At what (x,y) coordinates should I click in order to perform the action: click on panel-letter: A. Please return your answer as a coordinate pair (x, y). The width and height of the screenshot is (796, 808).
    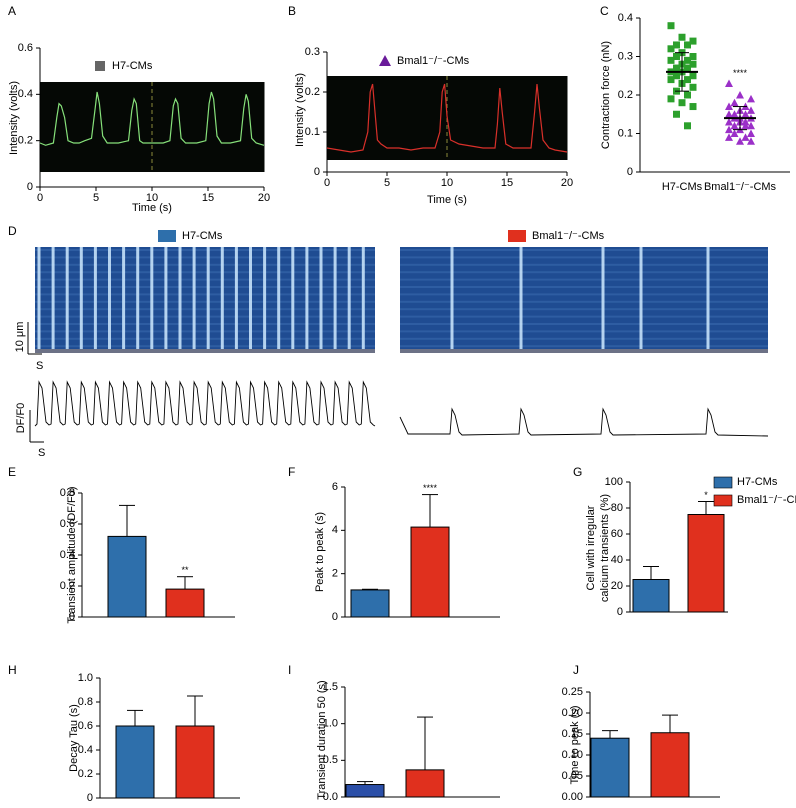
    Looking at the image, I should click on (12, 11).